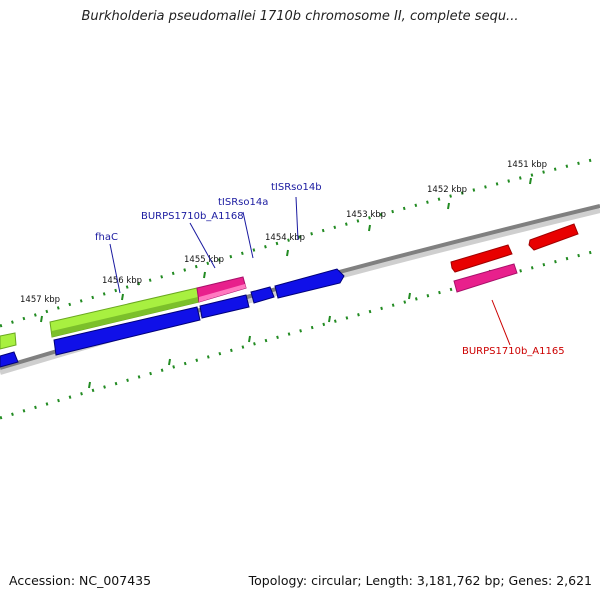 The image size is (600, 600). I want to click on tick-label-1453: 1453 kbp, so click(366, 215).